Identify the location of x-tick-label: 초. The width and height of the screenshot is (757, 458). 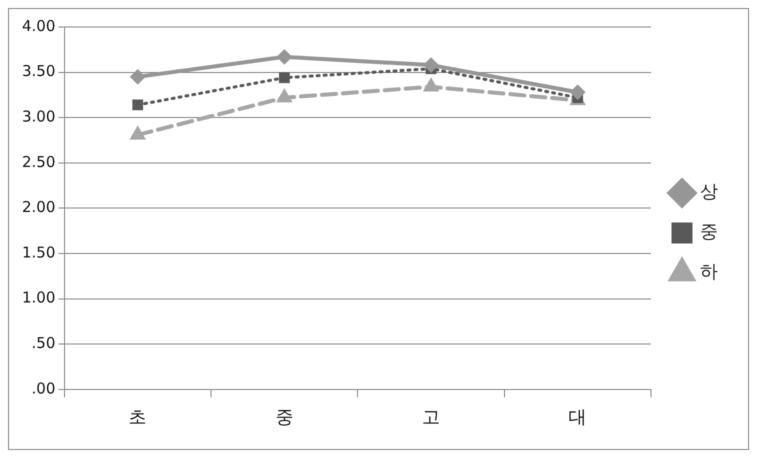
(137, 417).